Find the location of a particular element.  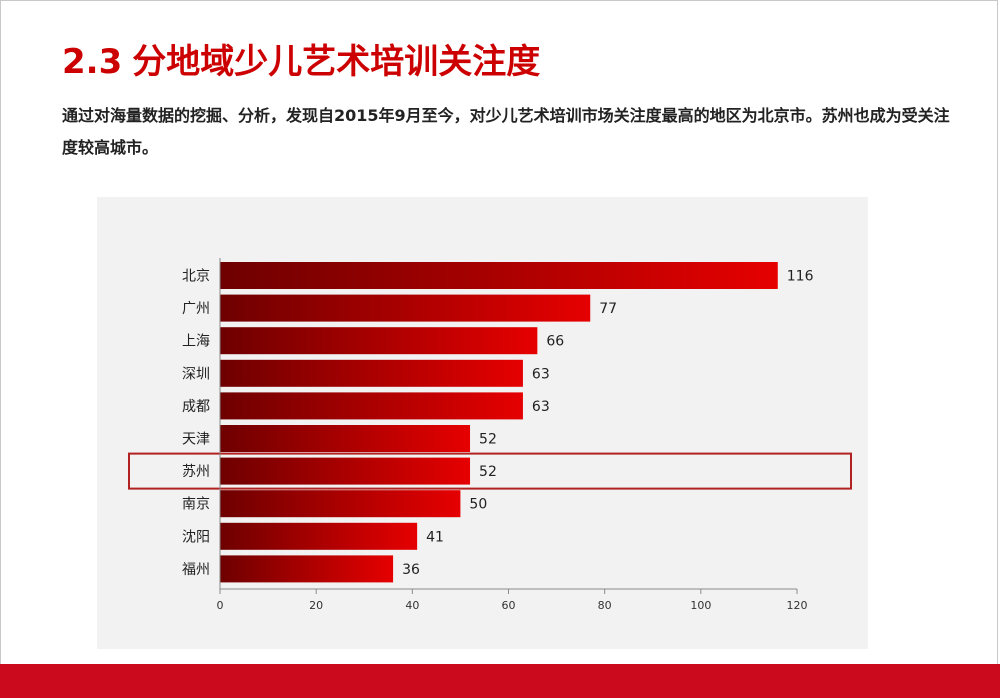

category-label: 沈阳 is located at coordinates (196, 537).